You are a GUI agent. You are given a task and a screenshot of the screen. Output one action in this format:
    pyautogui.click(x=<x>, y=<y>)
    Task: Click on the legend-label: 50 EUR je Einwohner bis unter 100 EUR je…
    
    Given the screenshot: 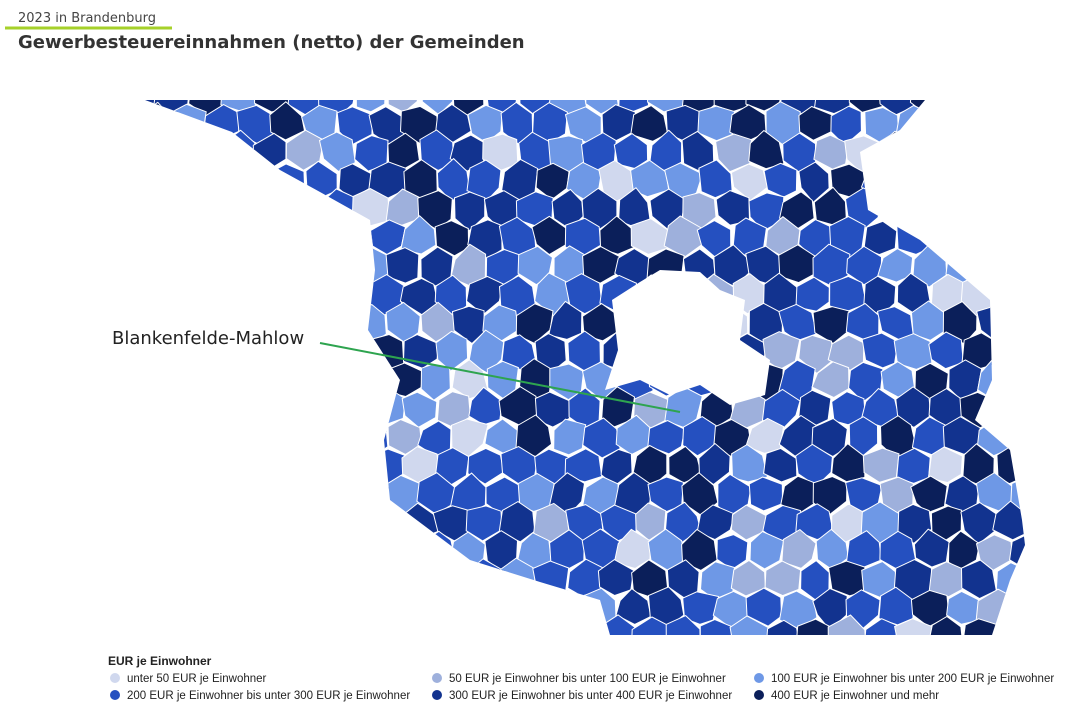 What is the action you would take?
    pyautogui.click(x=587, y=679)
    